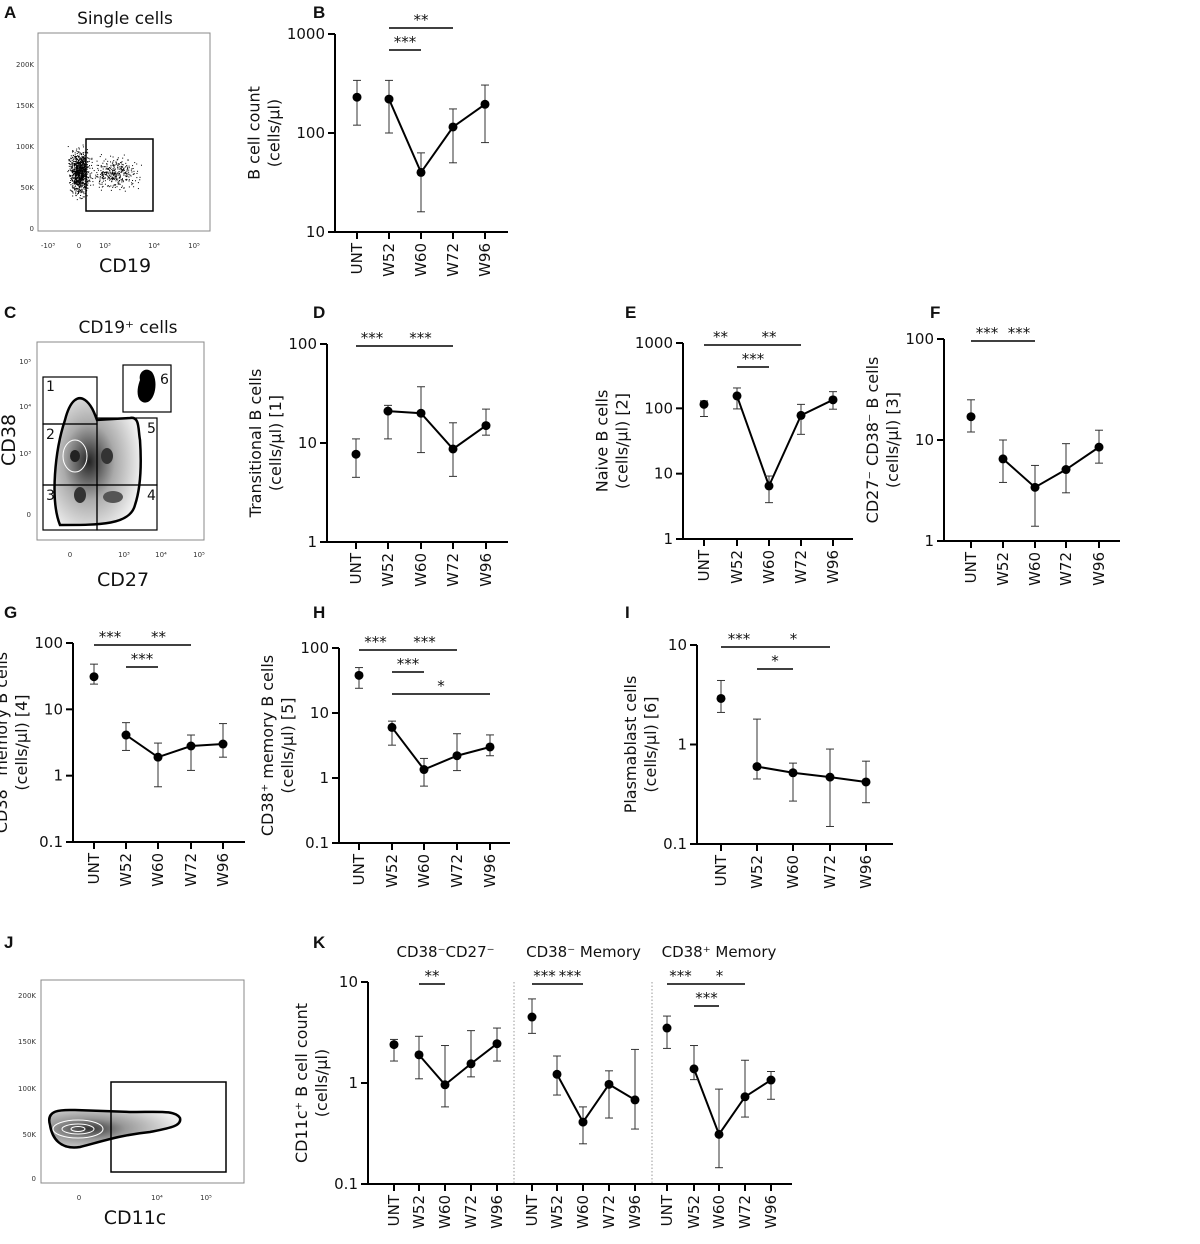 The image size is (1200, 1244). Describe the element at coordinates (75, 456) in the screenshot. I see `flow-c-contour` at that location.